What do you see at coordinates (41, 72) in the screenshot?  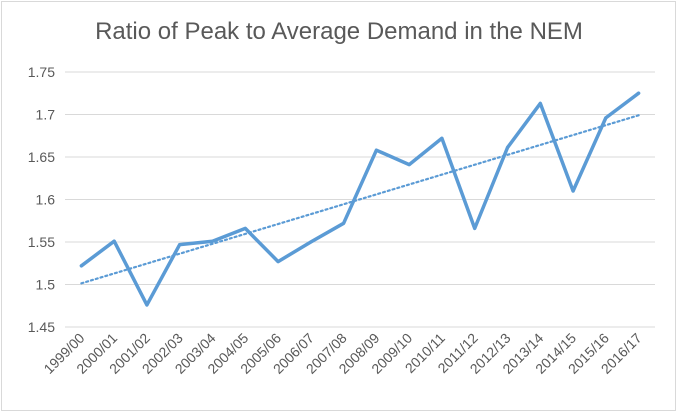 I see `y-tick-label: 1.75` at bounding box center [41, 72].